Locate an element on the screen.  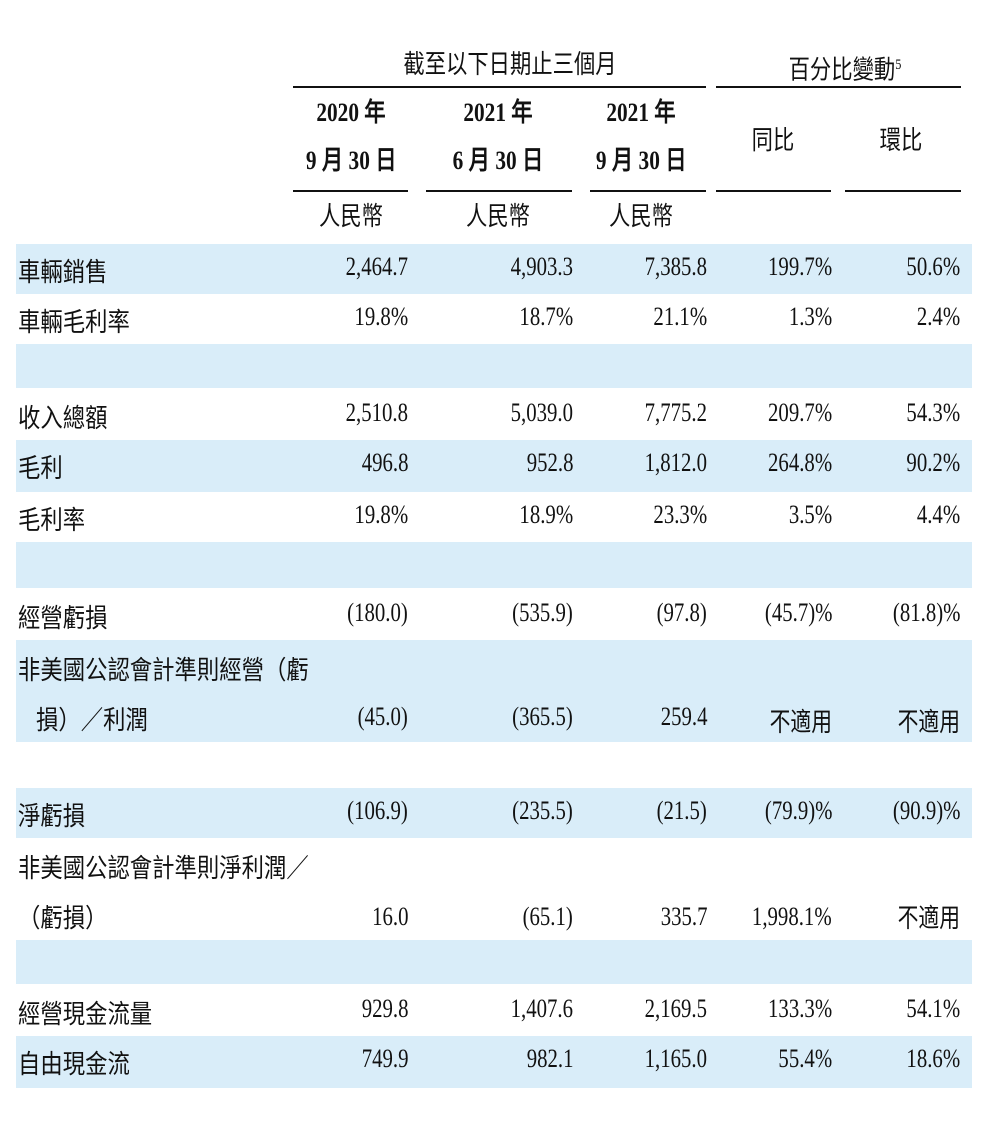
table-row: 自由現金流 749.9 982.1 1,165.0 55.4% 18.6% is located at coordinates (494, 1062).